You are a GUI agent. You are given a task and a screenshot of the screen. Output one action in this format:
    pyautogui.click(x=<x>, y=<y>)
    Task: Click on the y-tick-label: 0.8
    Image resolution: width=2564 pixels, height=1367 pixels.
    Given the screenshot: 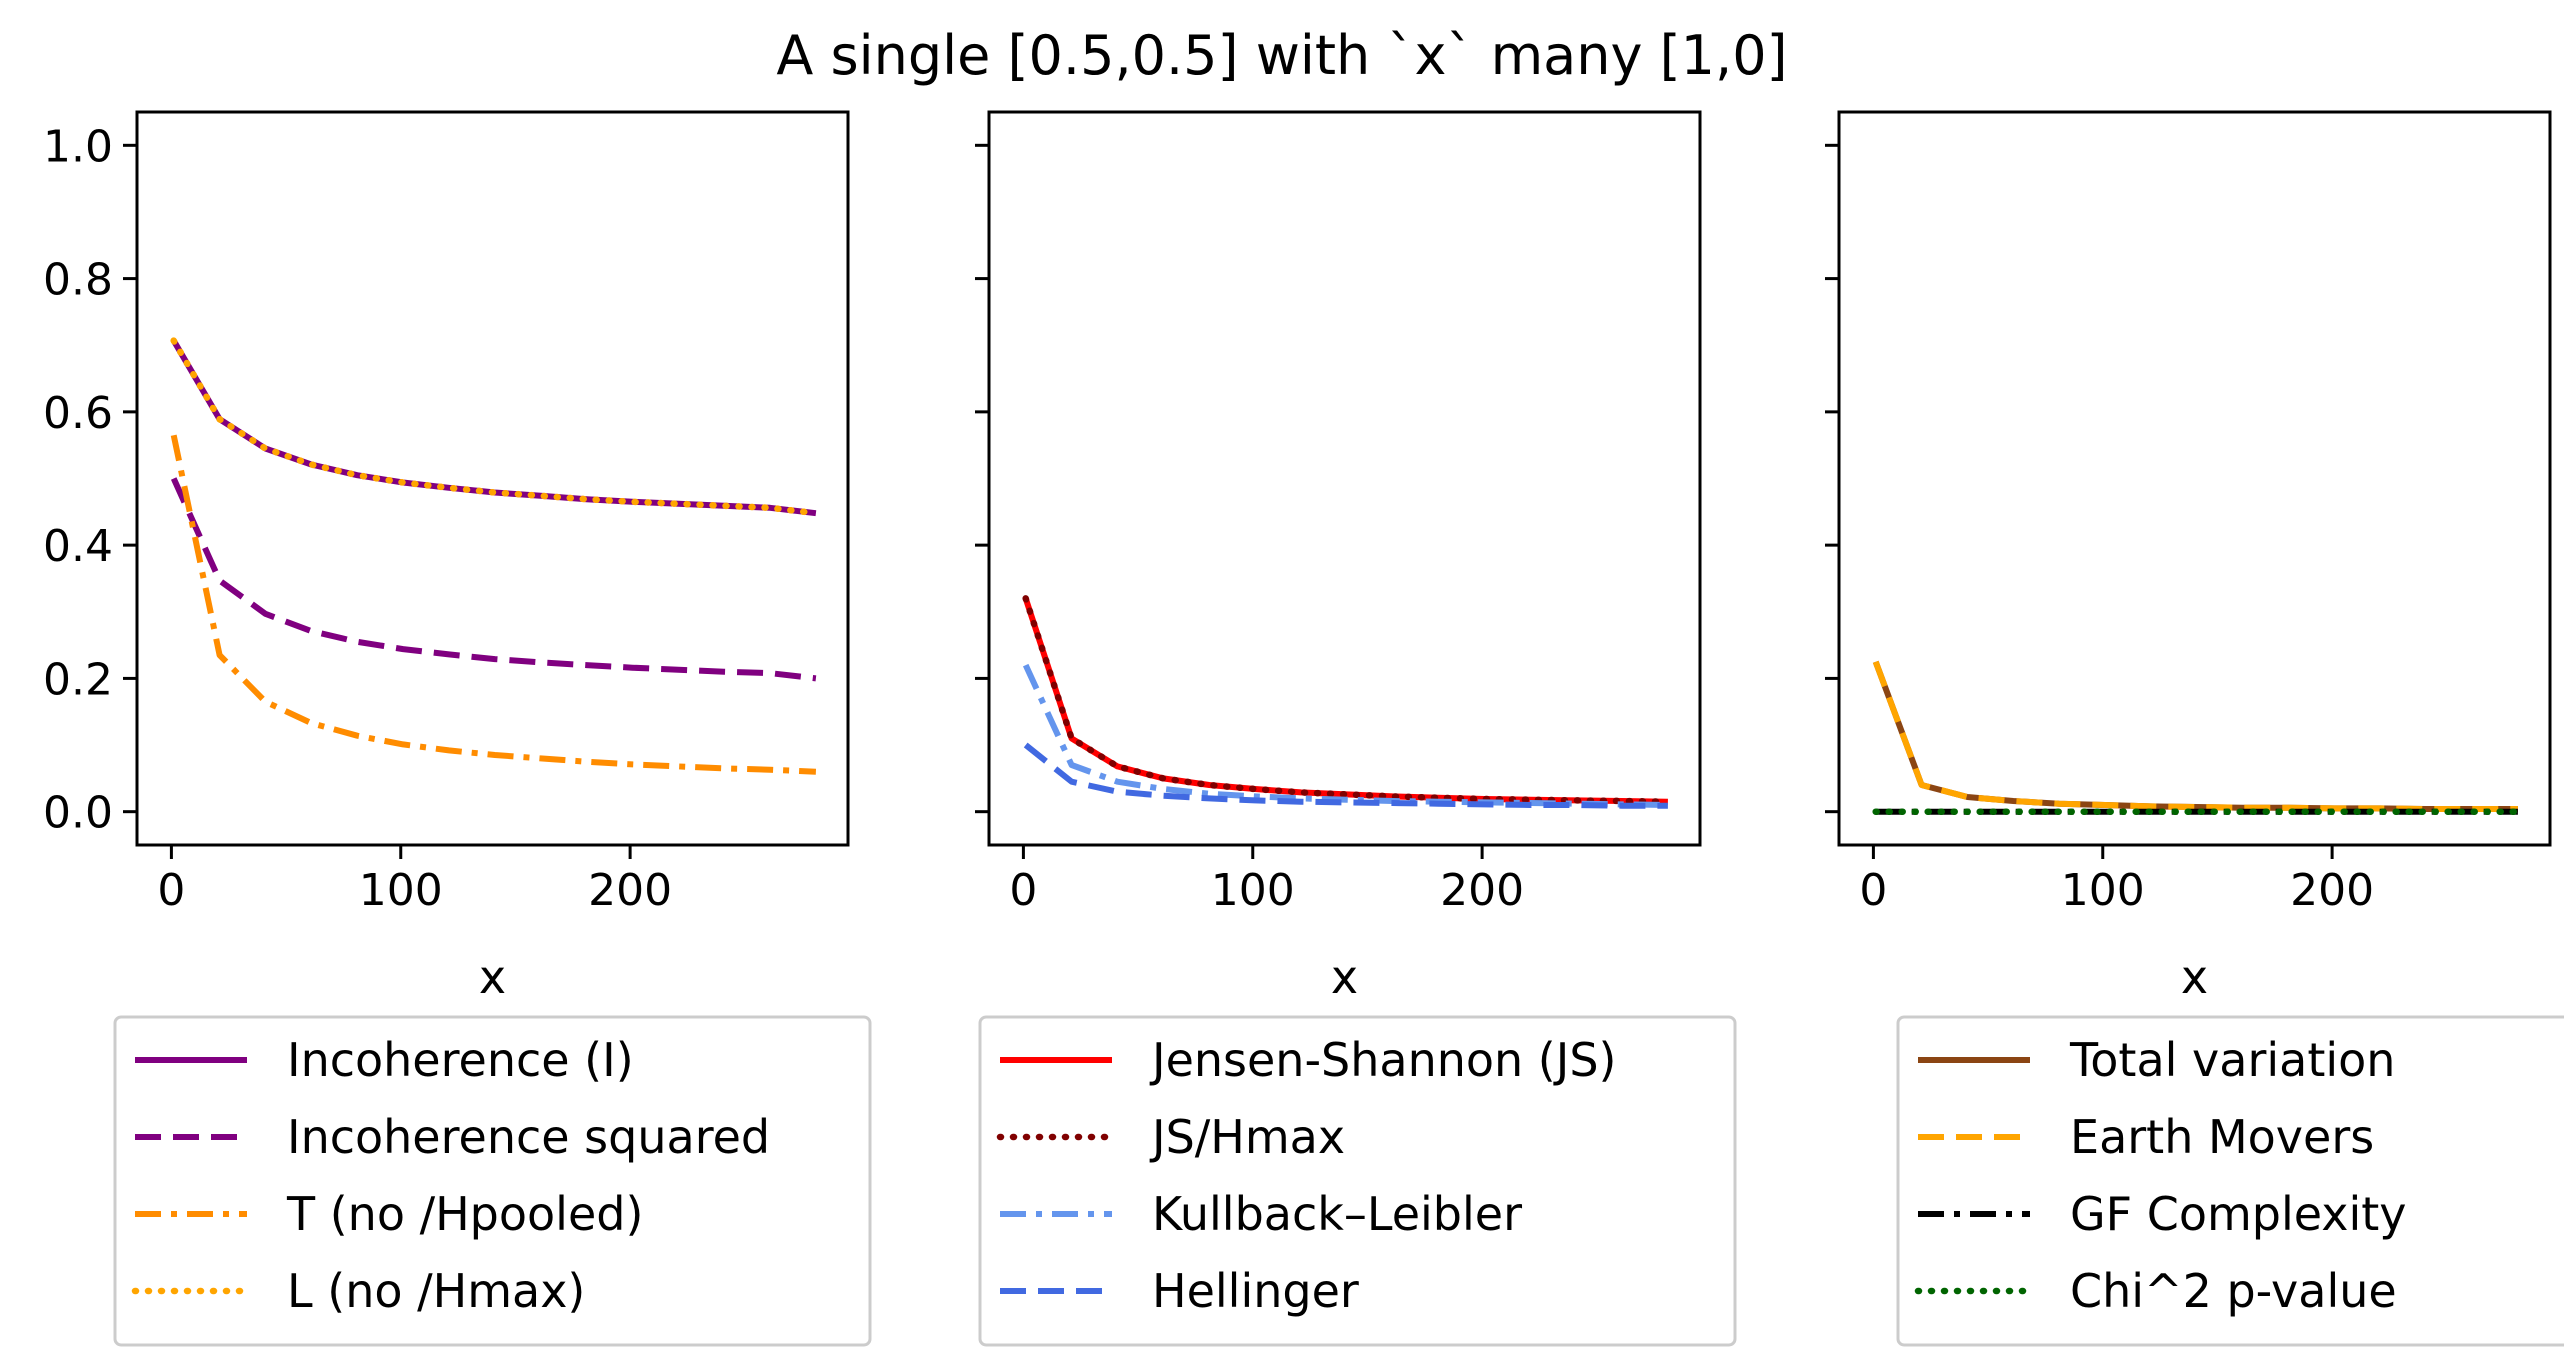 What is the action you would take?
    pyautogui.click(x=78, y=280)
    